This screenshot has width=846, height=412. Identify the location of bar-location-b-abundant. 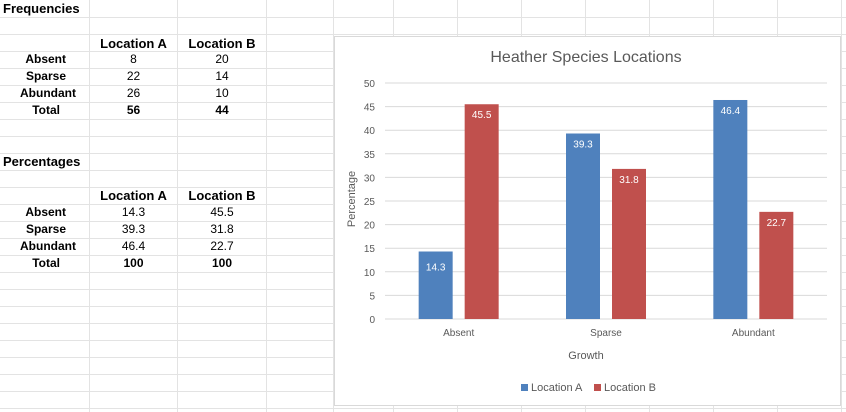
(776, 265).